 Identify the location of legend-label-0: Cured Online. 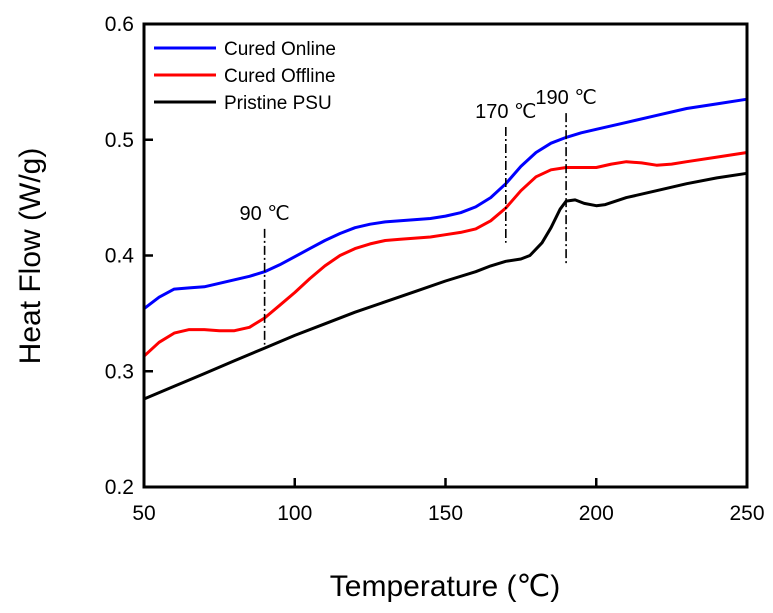
(280, 49).